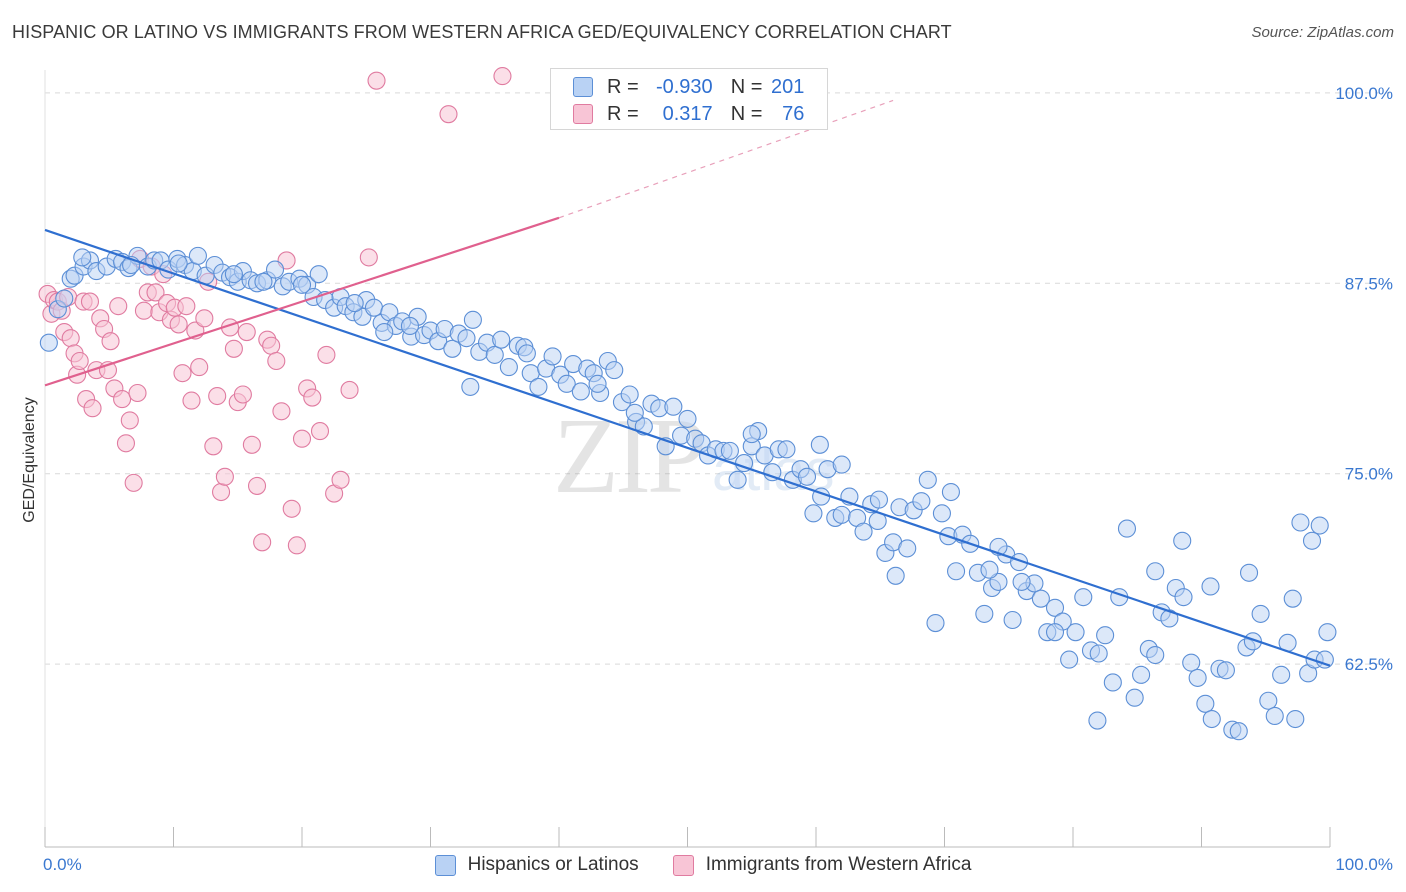  I want to click on legend-r-value: -0.930, so click(684, 86).